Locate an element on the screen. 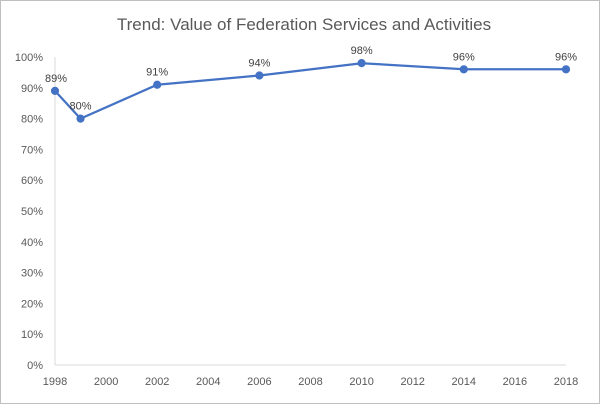 The width and height of the screenshot is (600, 404). data-label: 94% is located at coordinates (259, 63).